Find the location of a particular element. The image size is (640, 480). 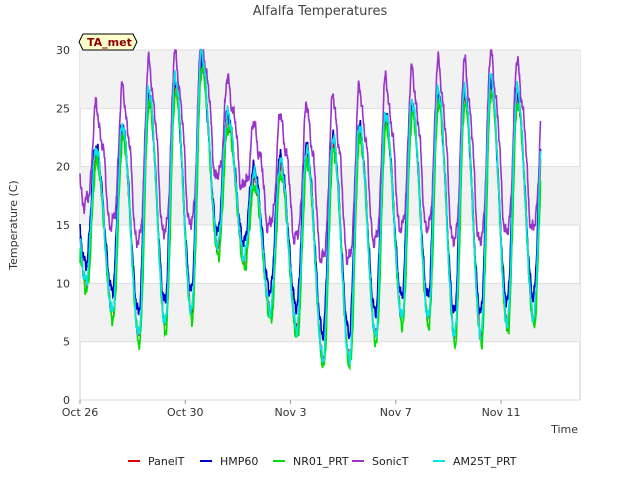

badge-label: TA_met is located at coordinates (109, 42).